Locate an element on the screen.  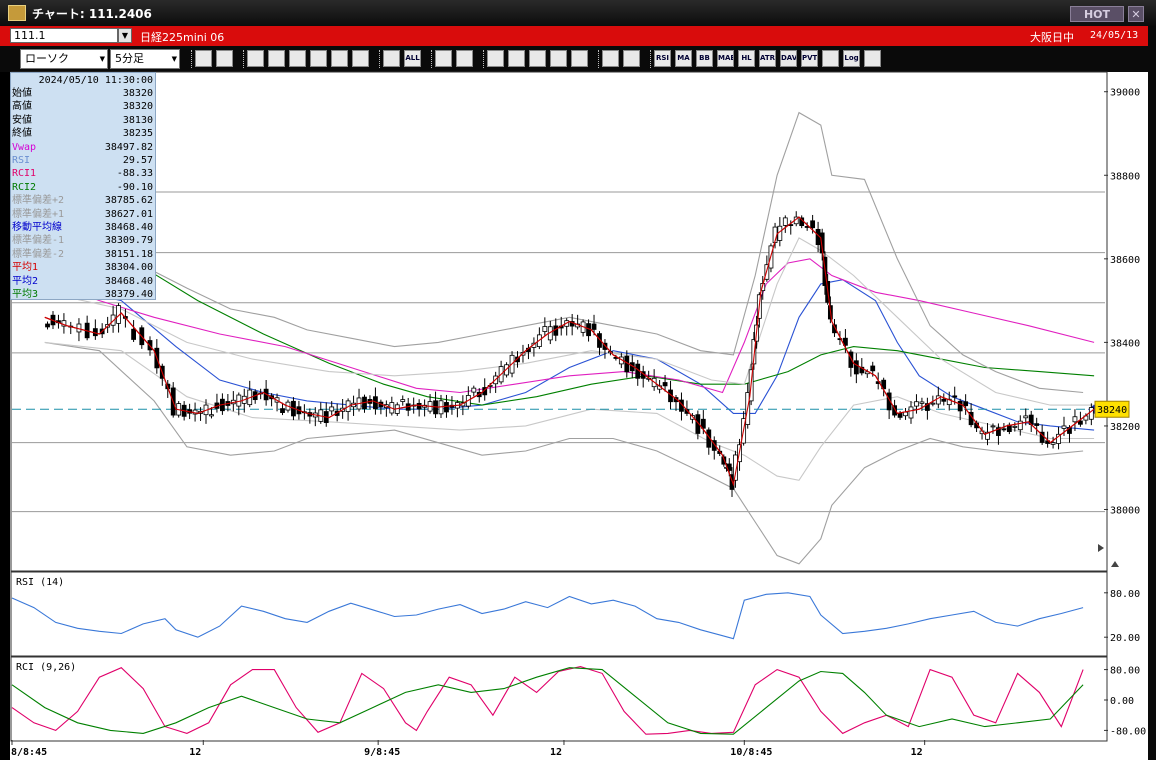
hot-button: HOT is located at coordinates (1097, 14).